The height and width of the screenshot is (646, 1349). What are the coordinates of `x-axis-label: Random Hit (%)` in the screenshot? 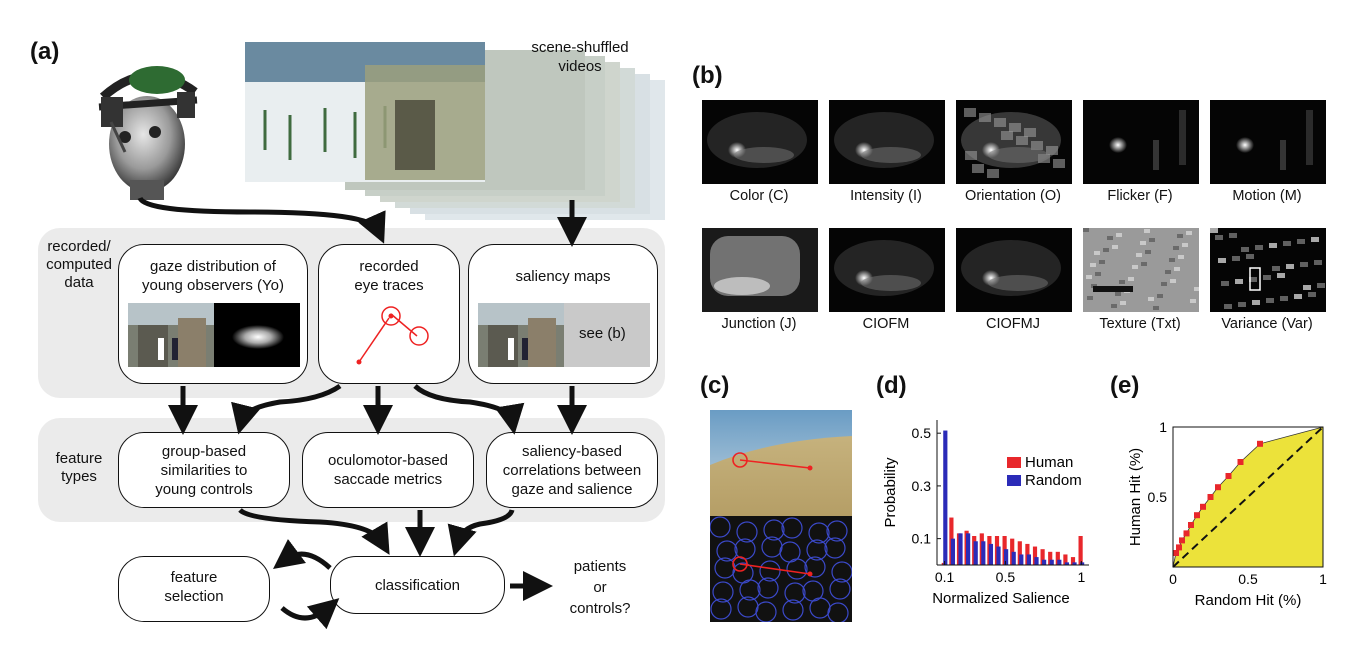 It's located at (1248, 600).